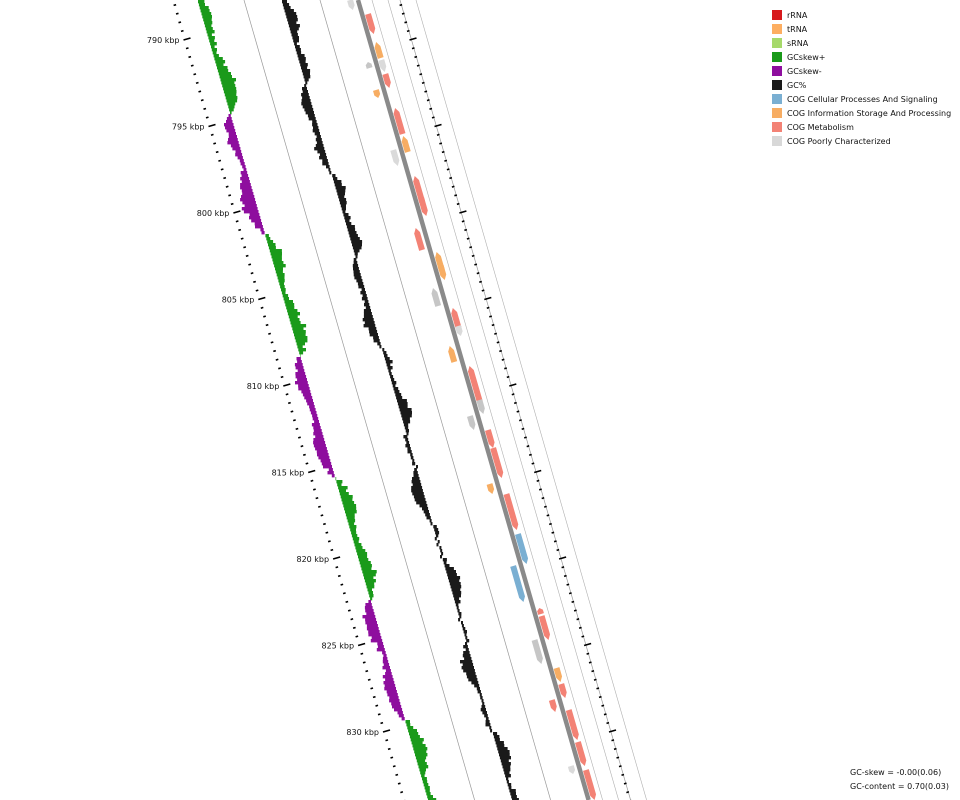 Image resolution: width=960 pixels, height=800 pixels. I want to click on tick-label-800: 800 kbp, so click(213, 213).